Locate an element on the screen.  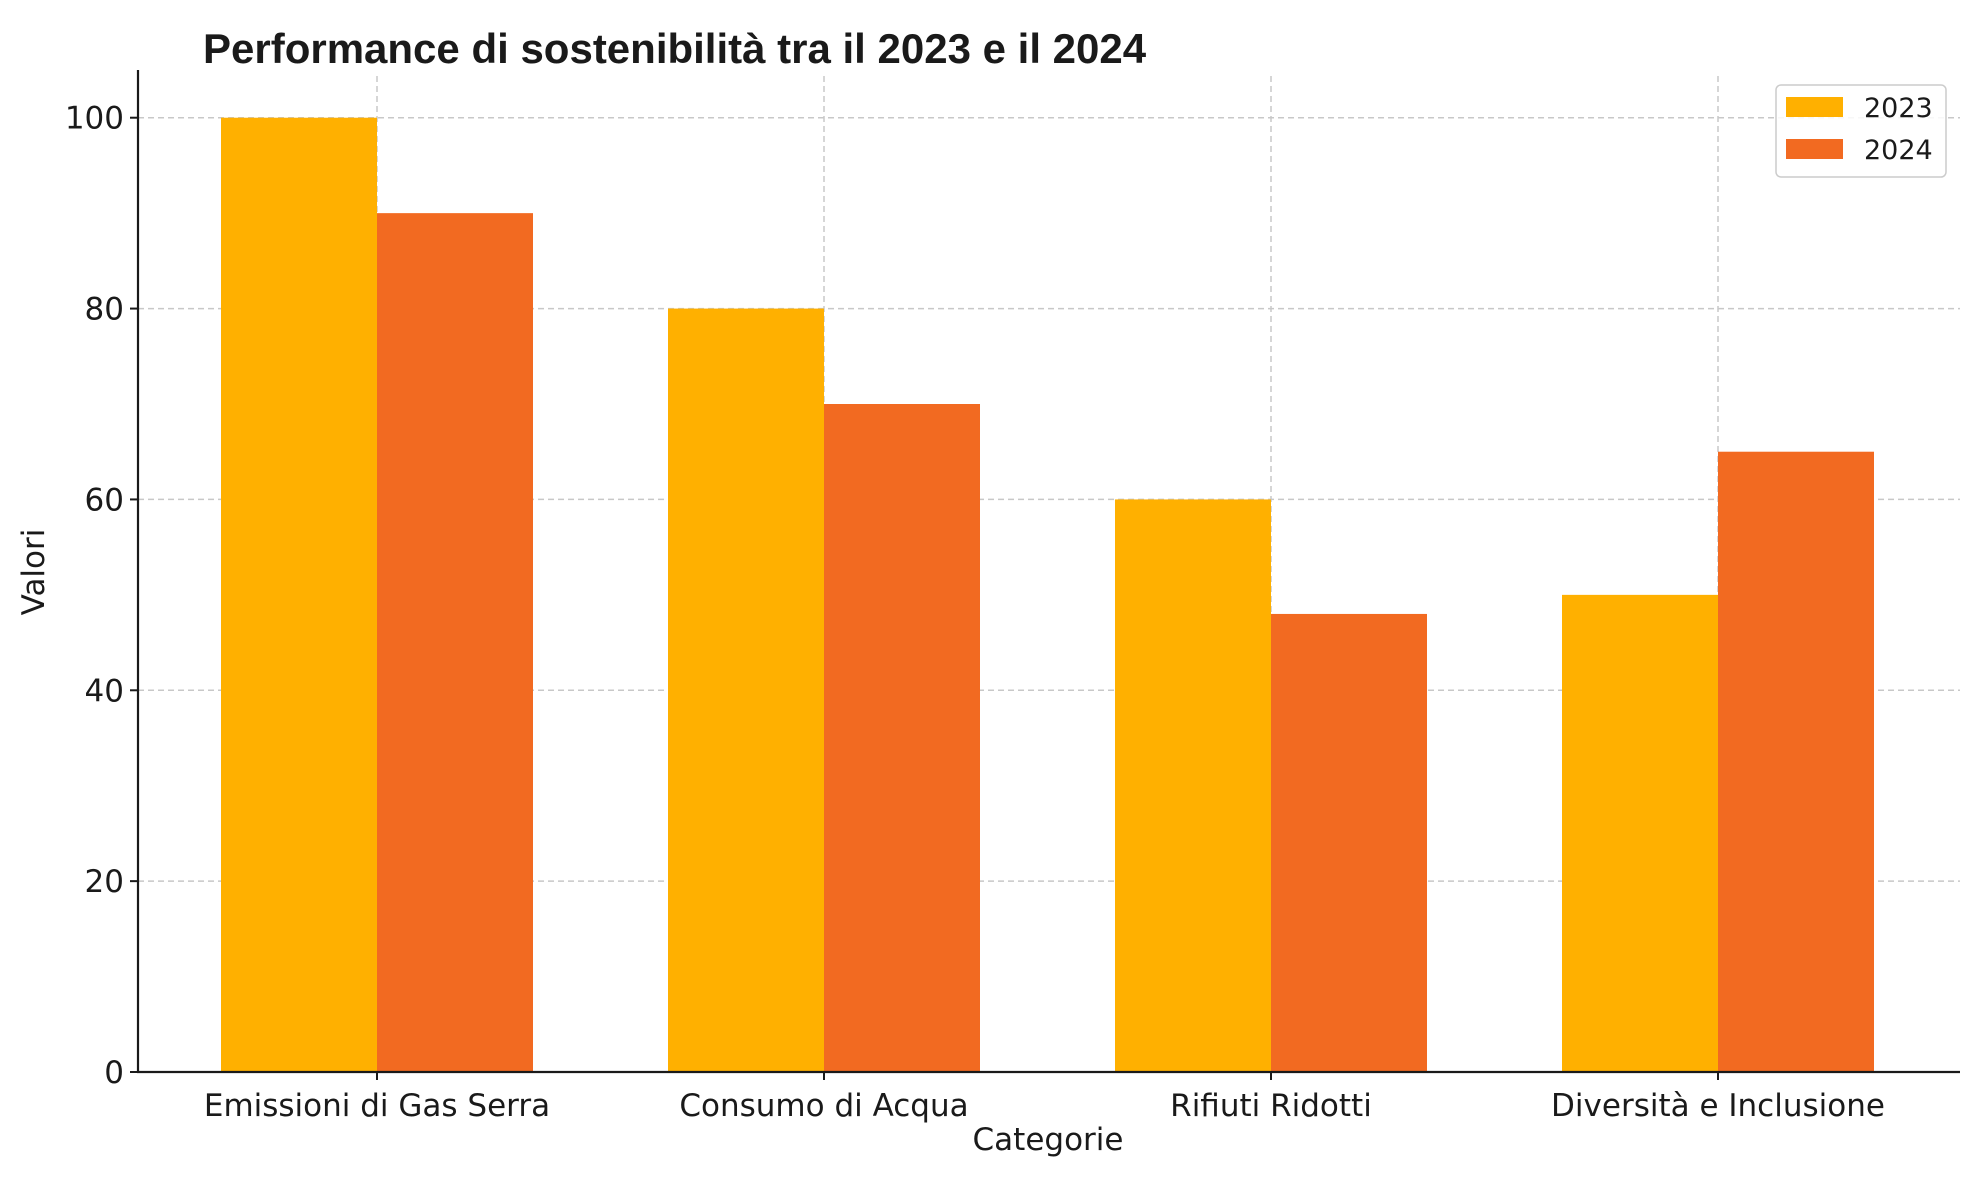
y-tick-label-0: 0 is located at coordinates (114, 1073).